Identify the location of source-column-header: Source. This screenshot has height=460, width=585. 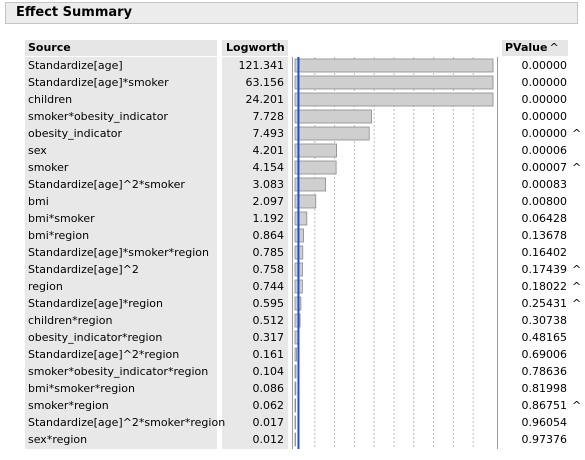
(121, 48).